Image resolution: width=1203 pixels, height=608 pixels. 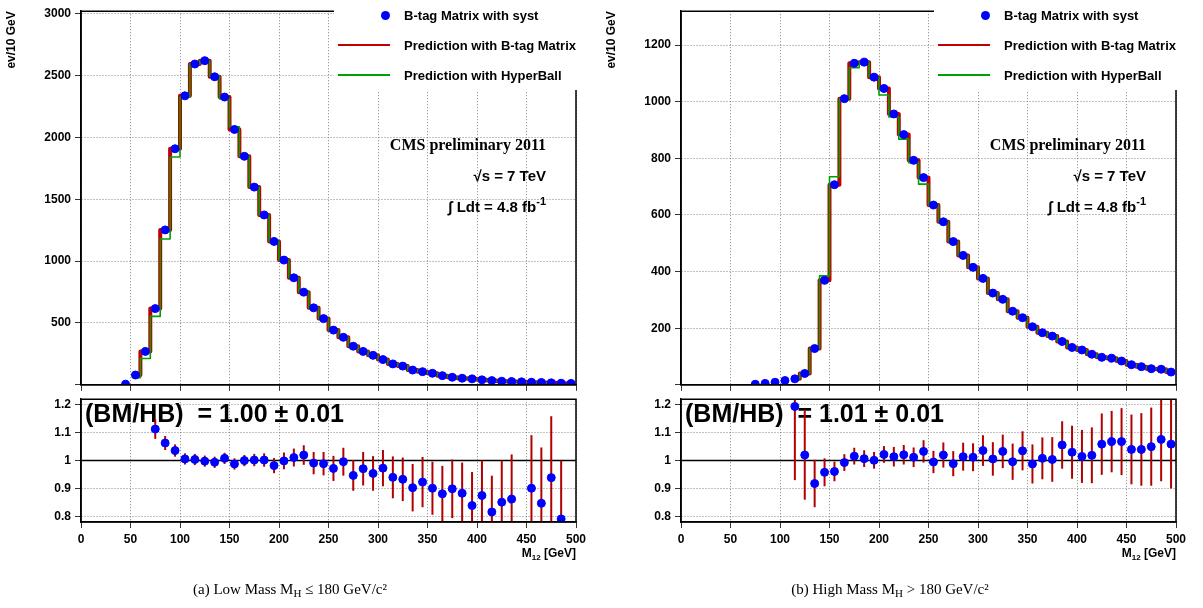 What do you see at coordinates (58, 12) in the screenshot?
I see `y-tick-label: 3000` at bounding box center [58, 12].